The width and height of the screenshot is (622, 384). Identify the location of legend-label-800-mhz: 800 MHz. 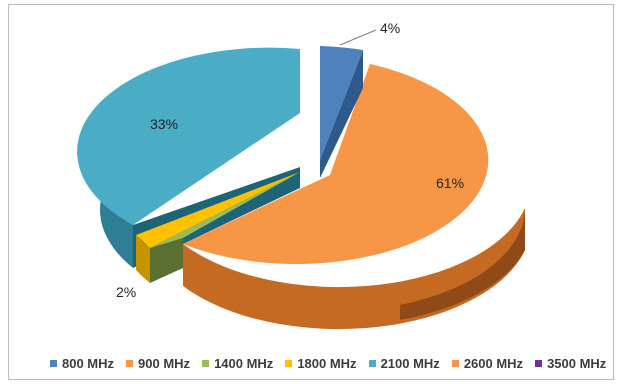
(88, 363).